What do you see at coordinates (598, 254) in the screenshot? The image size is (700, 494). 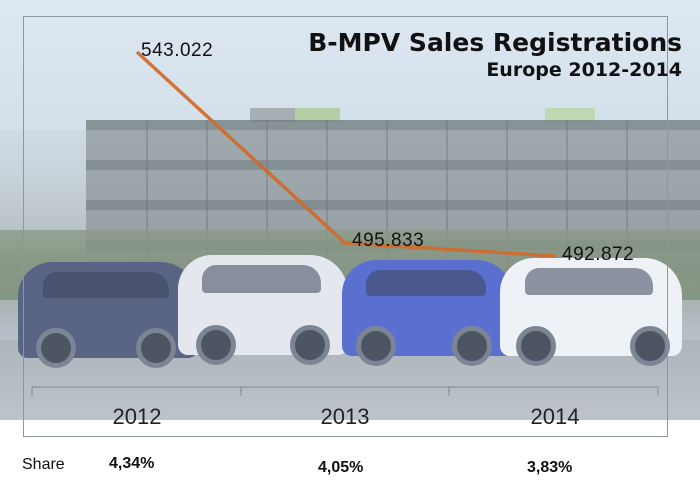 I see `data-label-2014: 492.872` at bounding box center [598, 254].